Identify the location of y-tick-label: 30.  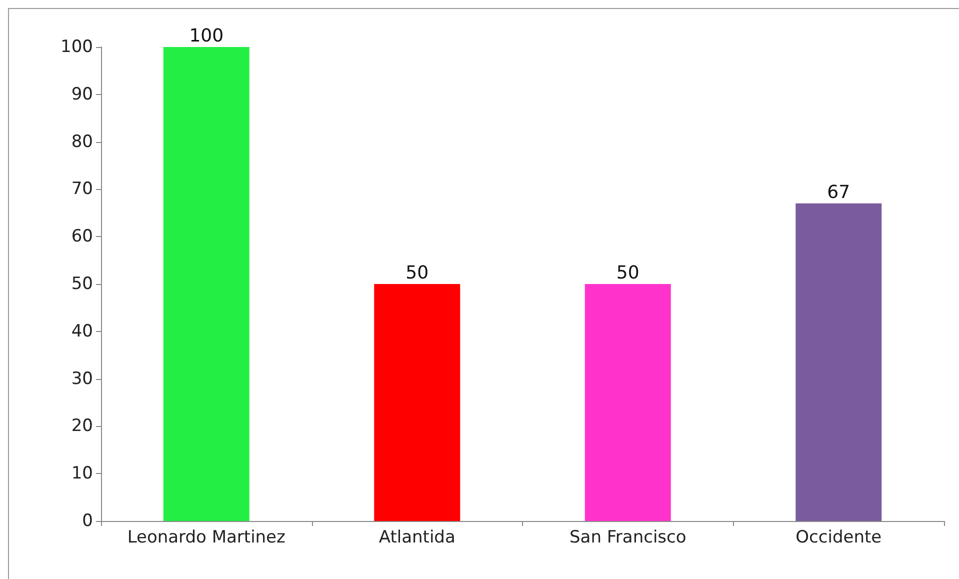
(82, 378).